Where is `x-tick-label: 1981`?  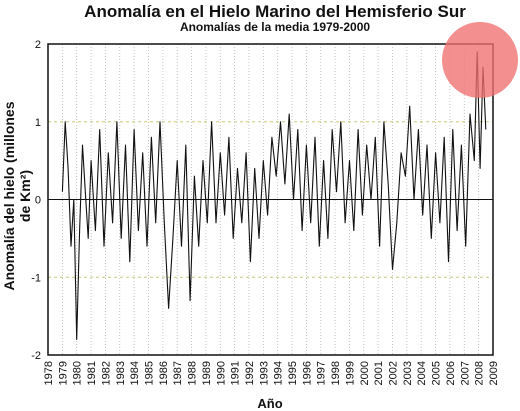 x-tick-label: 1981 is located at coordinates (92, 373).